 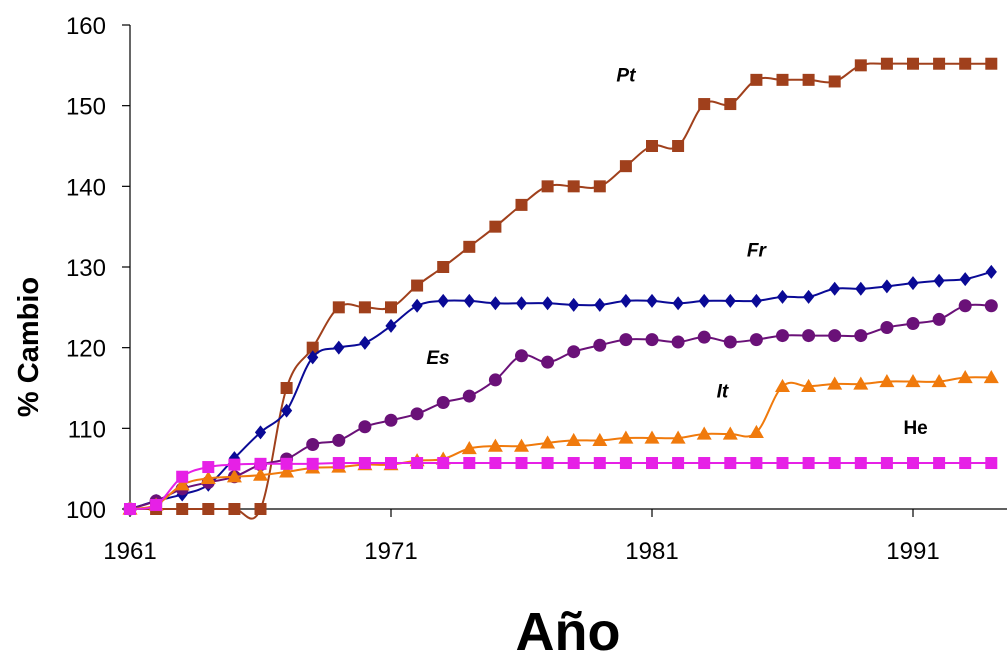 What do you see at coordinates (86, 26) in the screenshot?
I see `y-tick-label: 160` at bounding box center [86, 26].